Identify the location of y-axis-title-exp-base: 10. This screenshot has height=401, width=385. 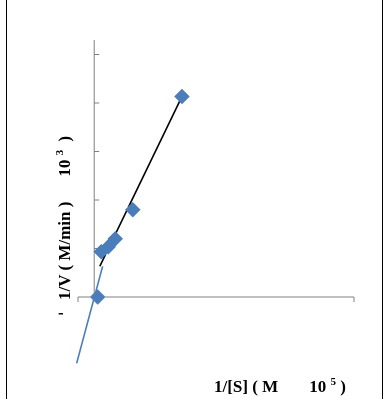
(64, 168).